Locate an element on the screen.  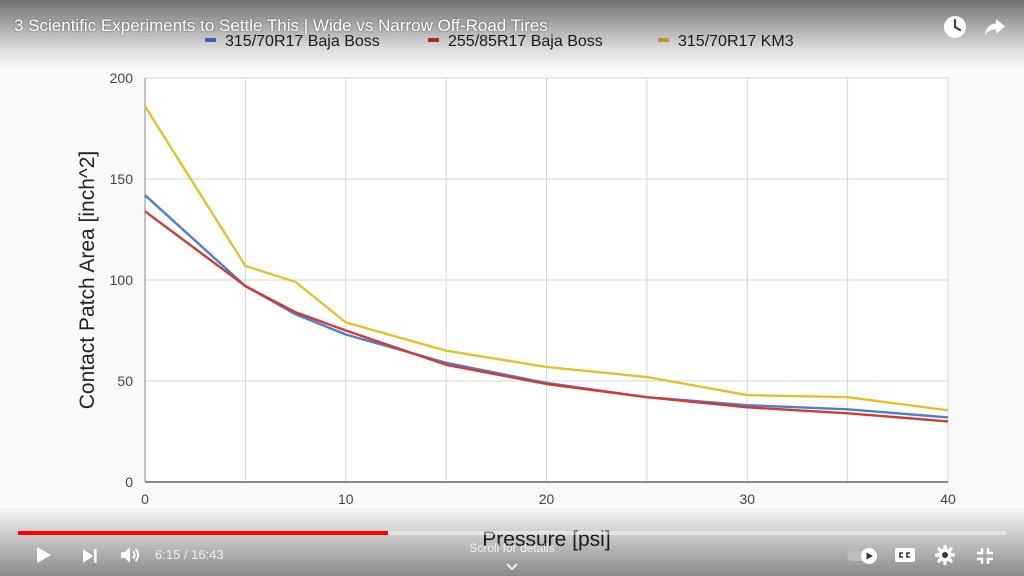
captions-button is located at coordinates (905, 557).